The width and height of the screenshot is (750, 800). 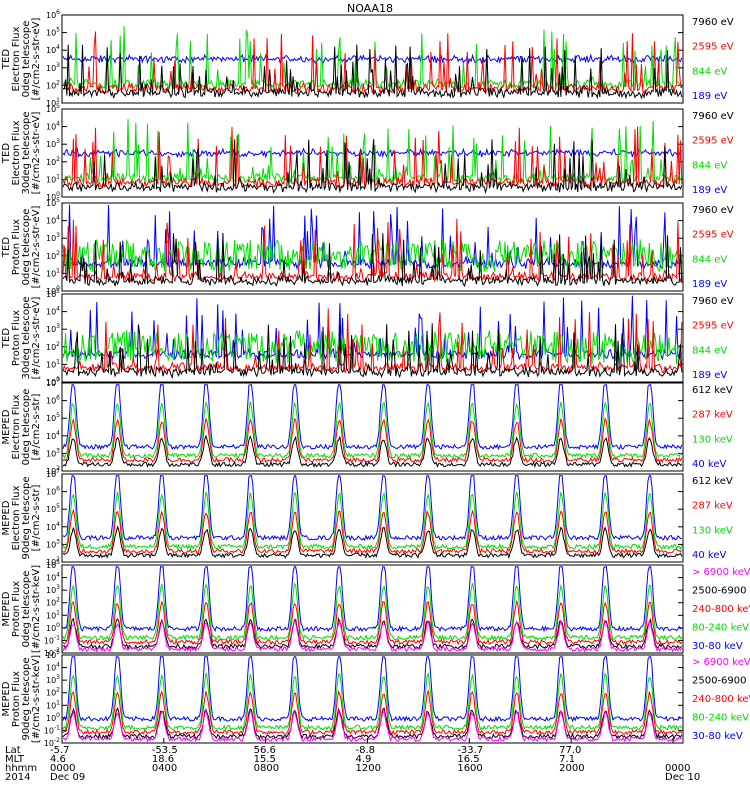 What do you see at coordinates (682, 777) in the screenshot?
I see `x-tick-label: Dec 10` at bounding box center [682, 777].